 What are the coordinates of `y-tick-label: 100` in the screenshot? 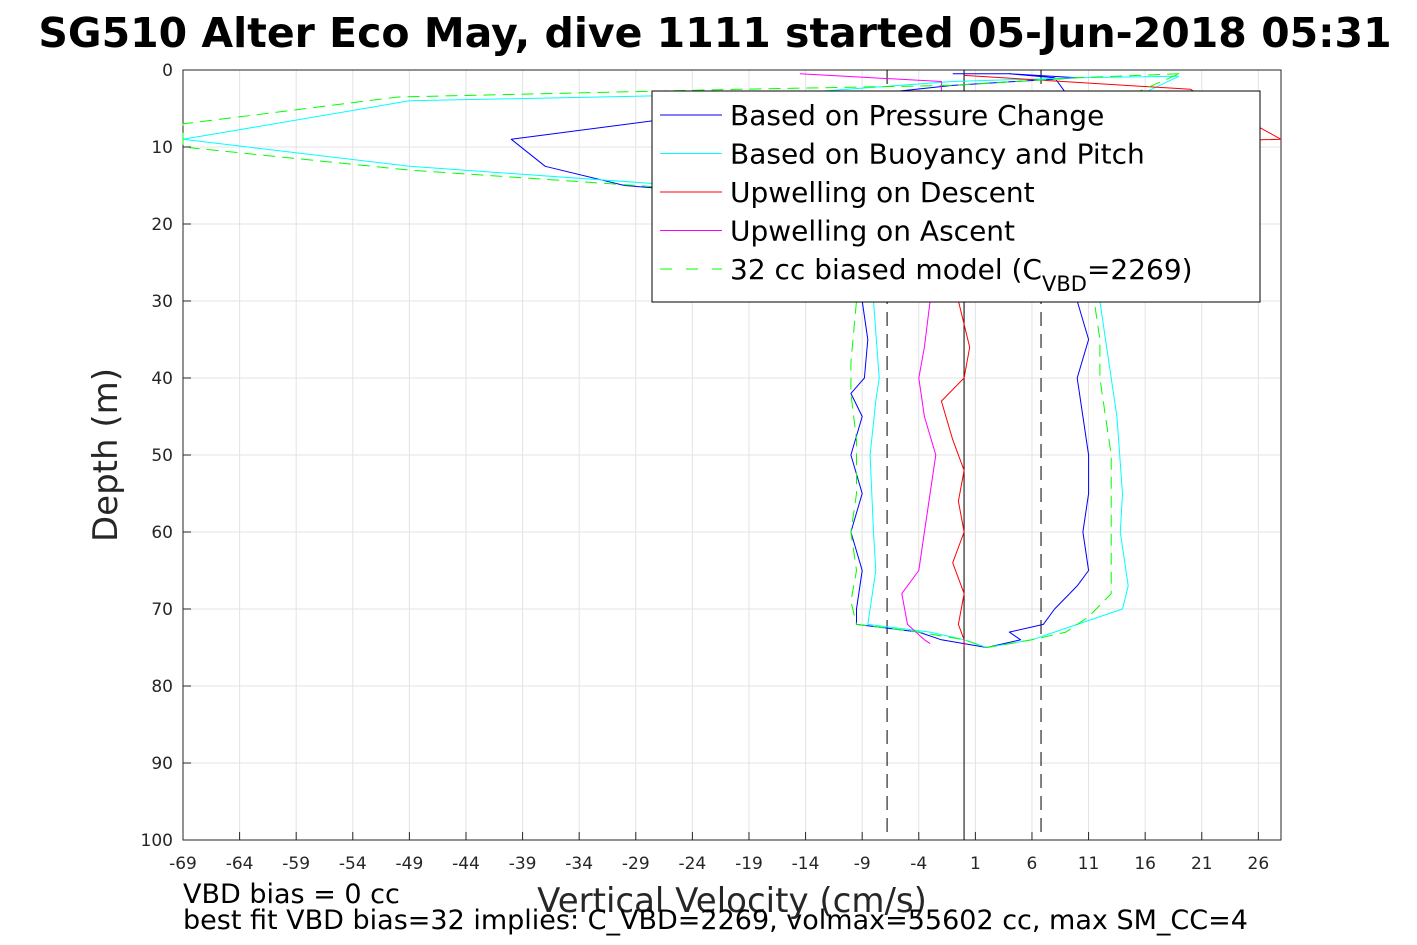 It's located at (157, 841).